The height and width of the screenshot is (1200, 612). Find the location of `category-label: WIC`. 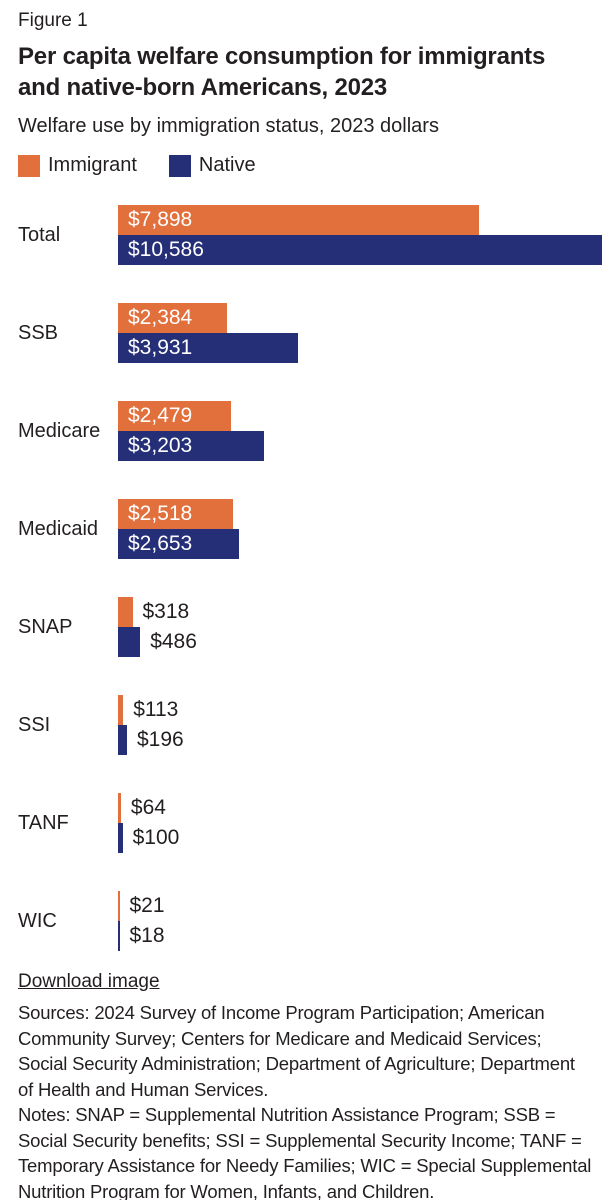

category-label: WIC is located at coordinates (37, 920).